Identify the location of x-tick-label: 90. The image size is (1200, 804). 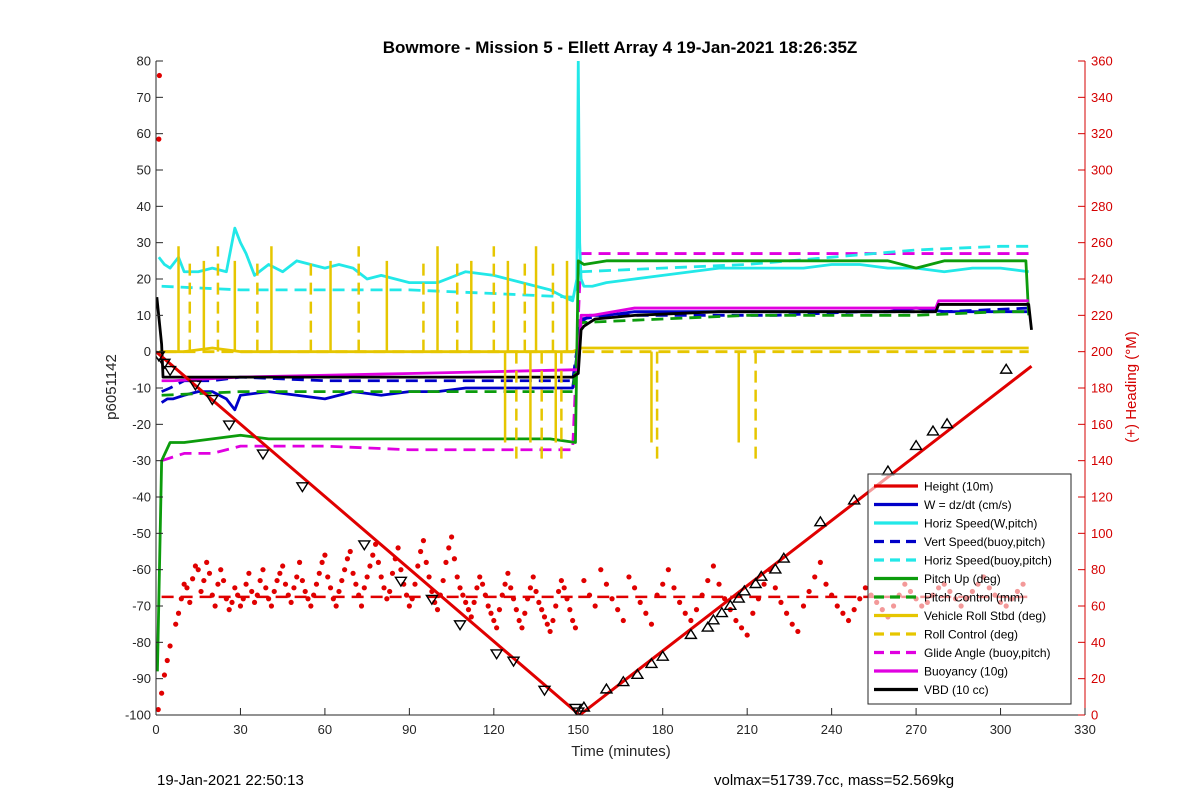
(409, 729).